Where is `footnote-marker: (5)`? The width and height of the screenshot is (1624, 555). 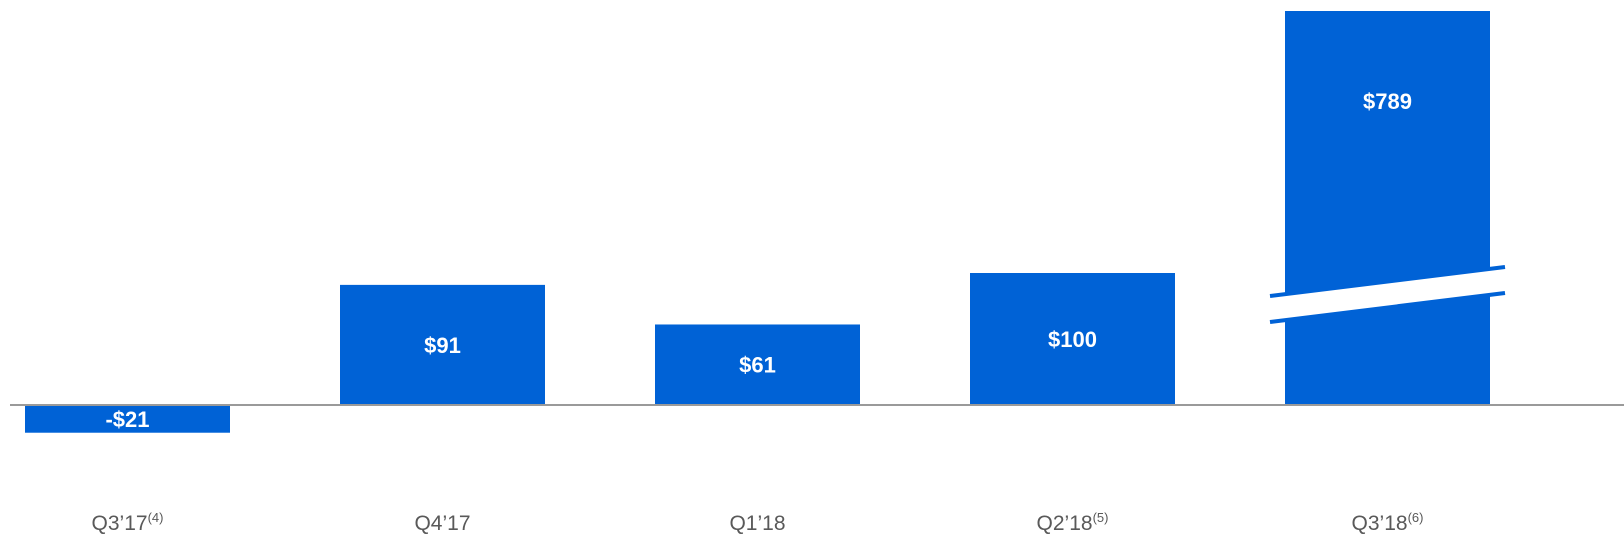
footnote-marker: (5) is located at coordinates (1101, 517).